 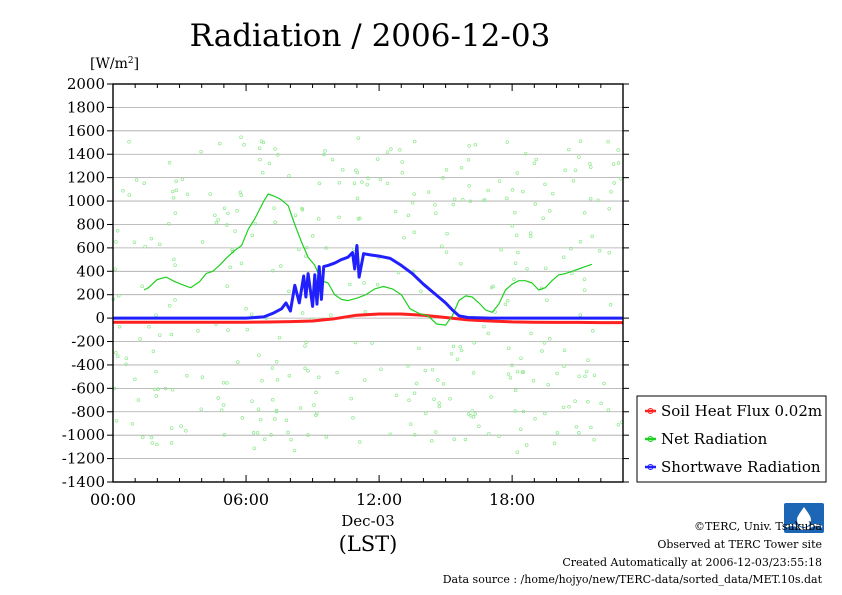 I want to click on x-tick-label: 12:00, so click(x=379, y=499).